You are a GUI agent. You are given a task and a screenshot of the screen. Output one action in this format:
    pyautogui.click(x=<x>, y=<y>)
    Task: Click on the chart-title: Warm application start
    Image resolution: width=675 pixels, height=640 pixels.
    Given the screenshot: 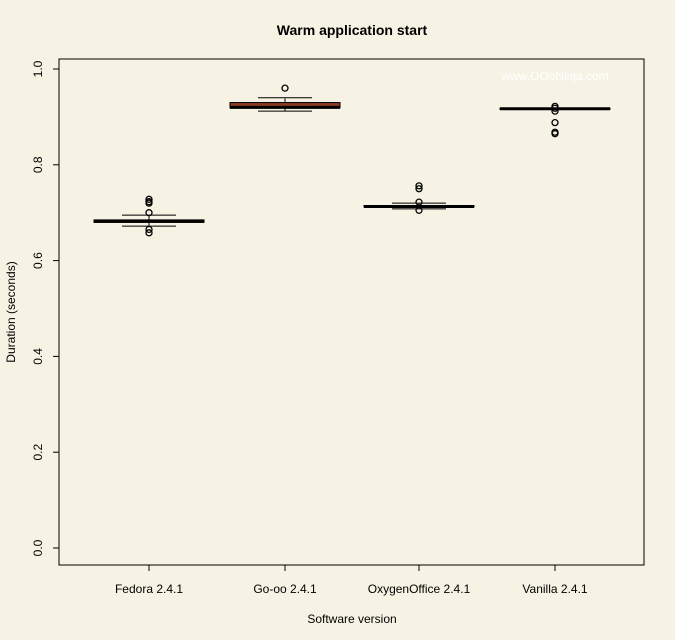 What is the action you would take?
    pyautogui.click(x=352, y=30)
    